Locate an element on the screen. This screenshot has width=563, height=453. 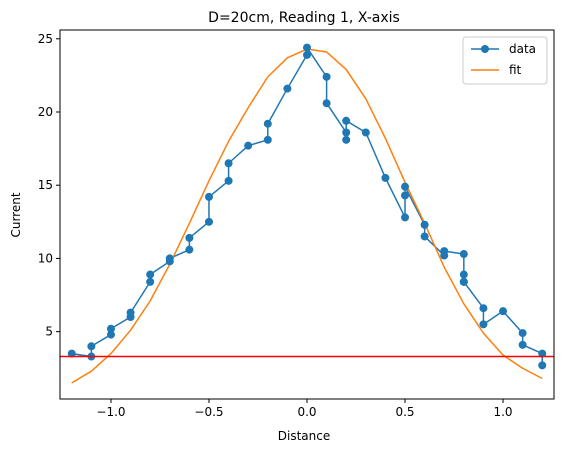
x-tick-label: −0.5 is located at coordinates (208, 412).